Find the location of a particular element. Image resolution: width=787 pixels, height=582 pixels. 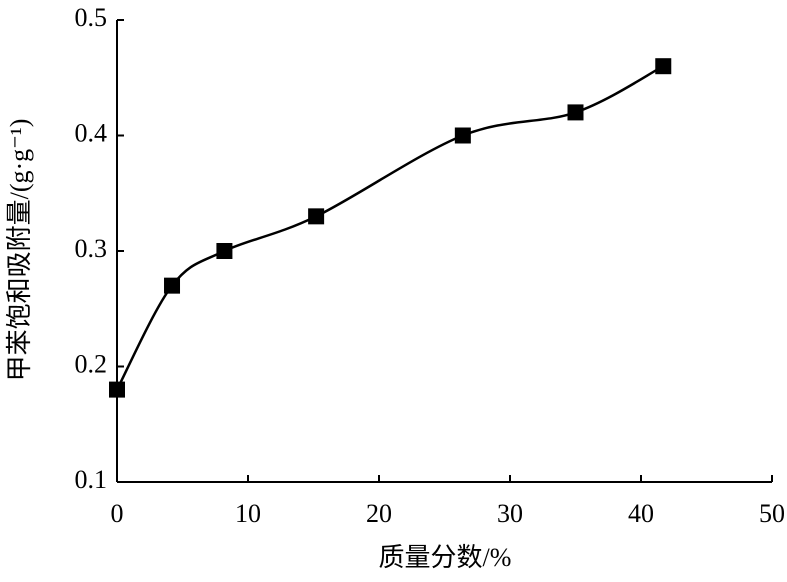

x-tick-label: 0 is located at coordinates (117, 513).